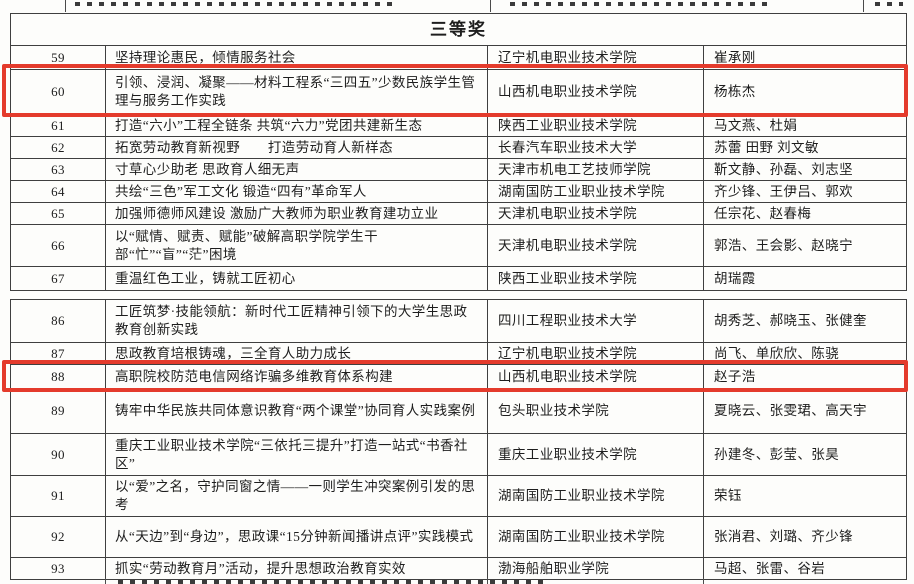 This screenshot has width=914, height=584. What do you see at coordinates (805, 191) in the screenshot?
I see `awardee-names: 齐少锋、王伊吕、郭欢` at bounding box center [805, 191].